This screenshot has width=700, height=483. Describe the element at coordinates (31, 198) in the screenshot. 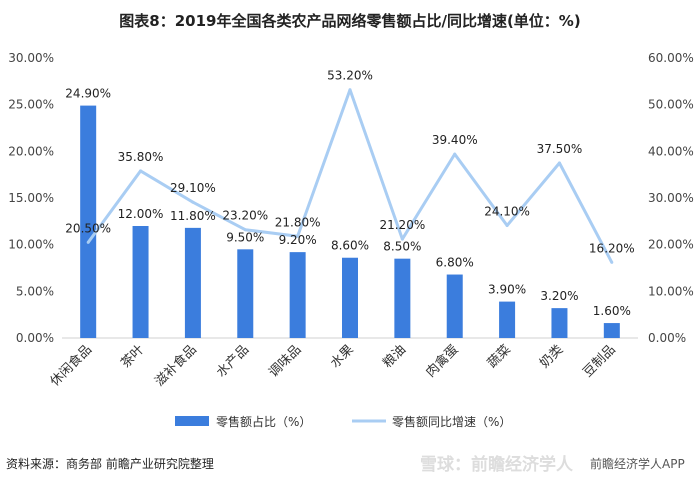

I see `y-left-tick-label: 15.00%` at that location.